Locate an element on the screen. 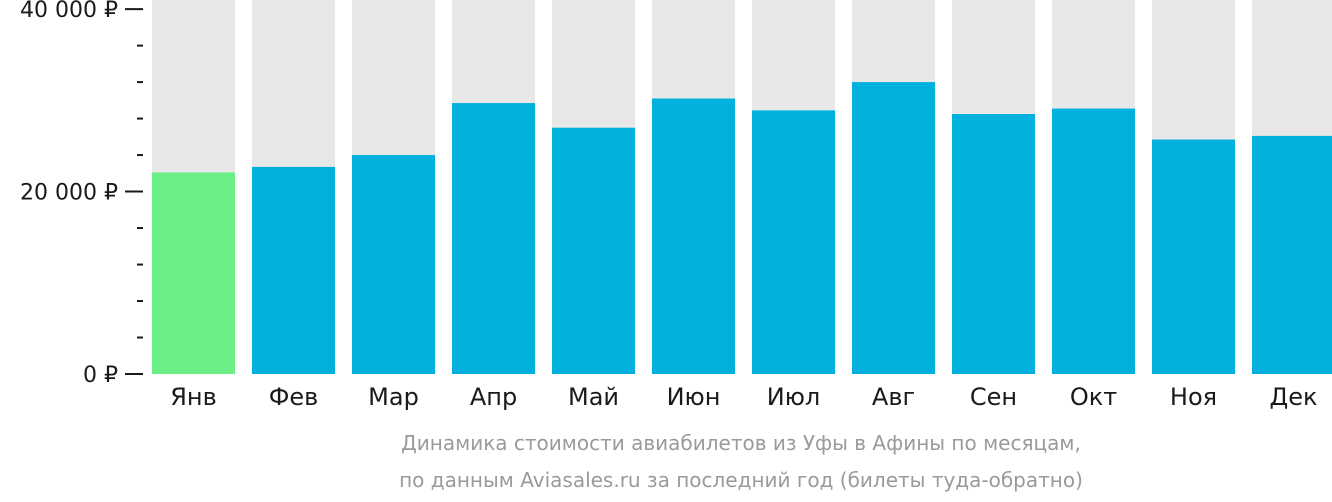 This screenshot has height=502, width=1332. category-label-6: Июн is located at coordinates (694, 397).